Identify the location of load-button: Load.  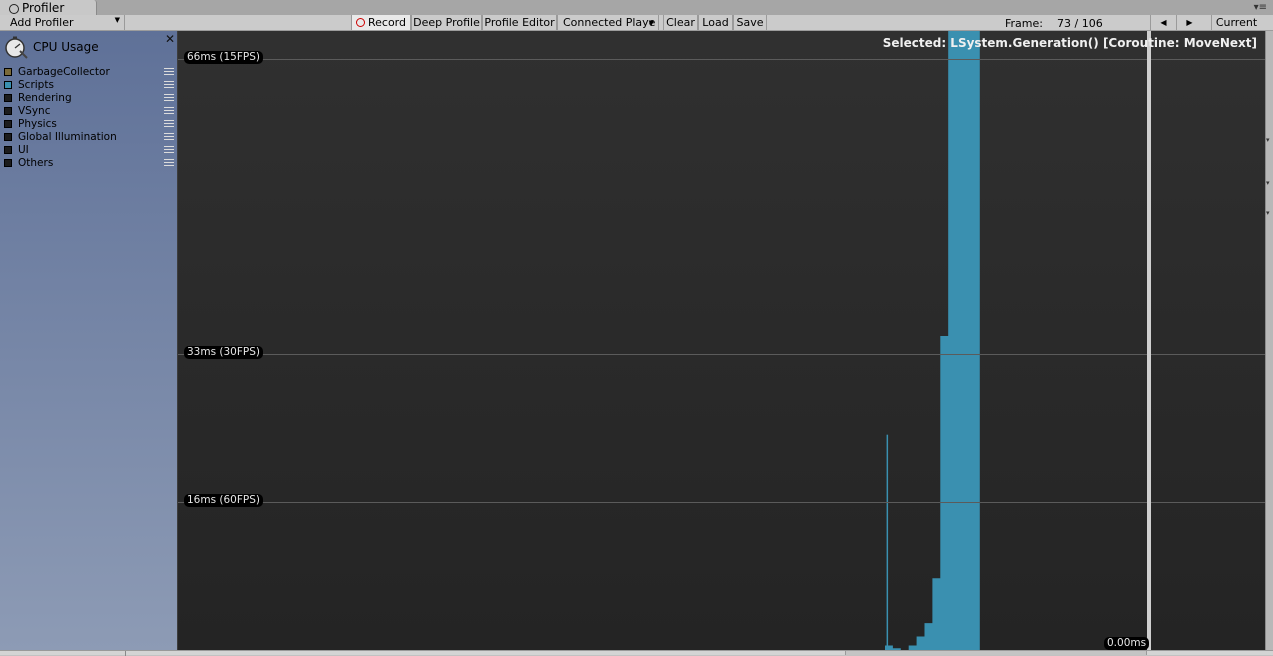
(715, 22).